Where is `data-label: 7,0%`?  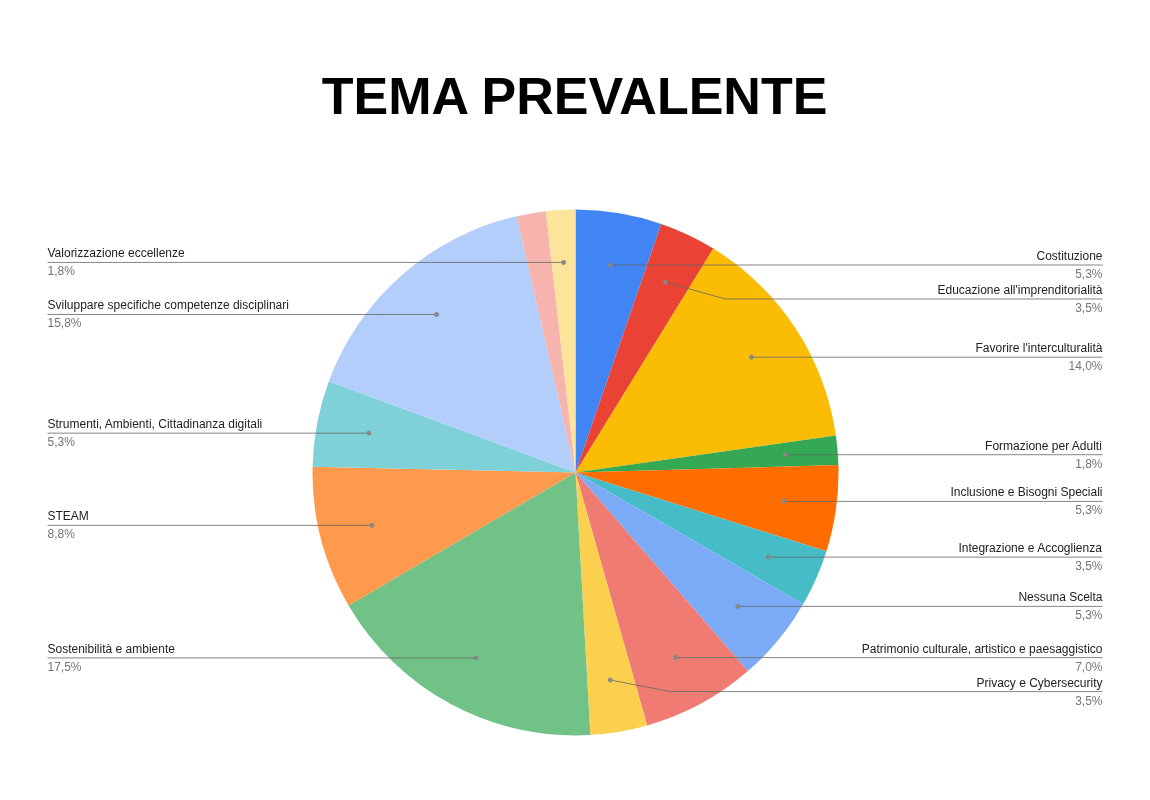
data-label: 7,0% is located at coordinates (1089, 666).